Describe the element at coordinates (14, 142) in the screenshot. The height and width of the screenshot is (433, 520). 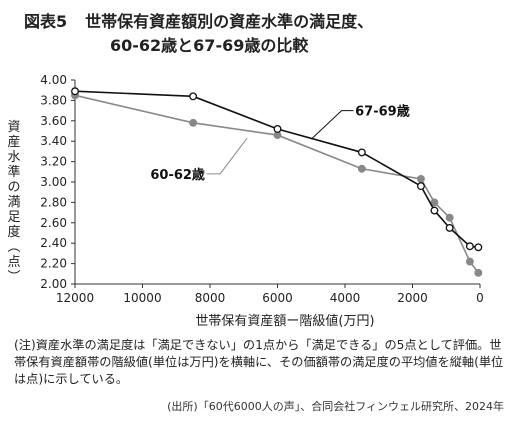
I see `y-axis-label-char: 産` at that location.